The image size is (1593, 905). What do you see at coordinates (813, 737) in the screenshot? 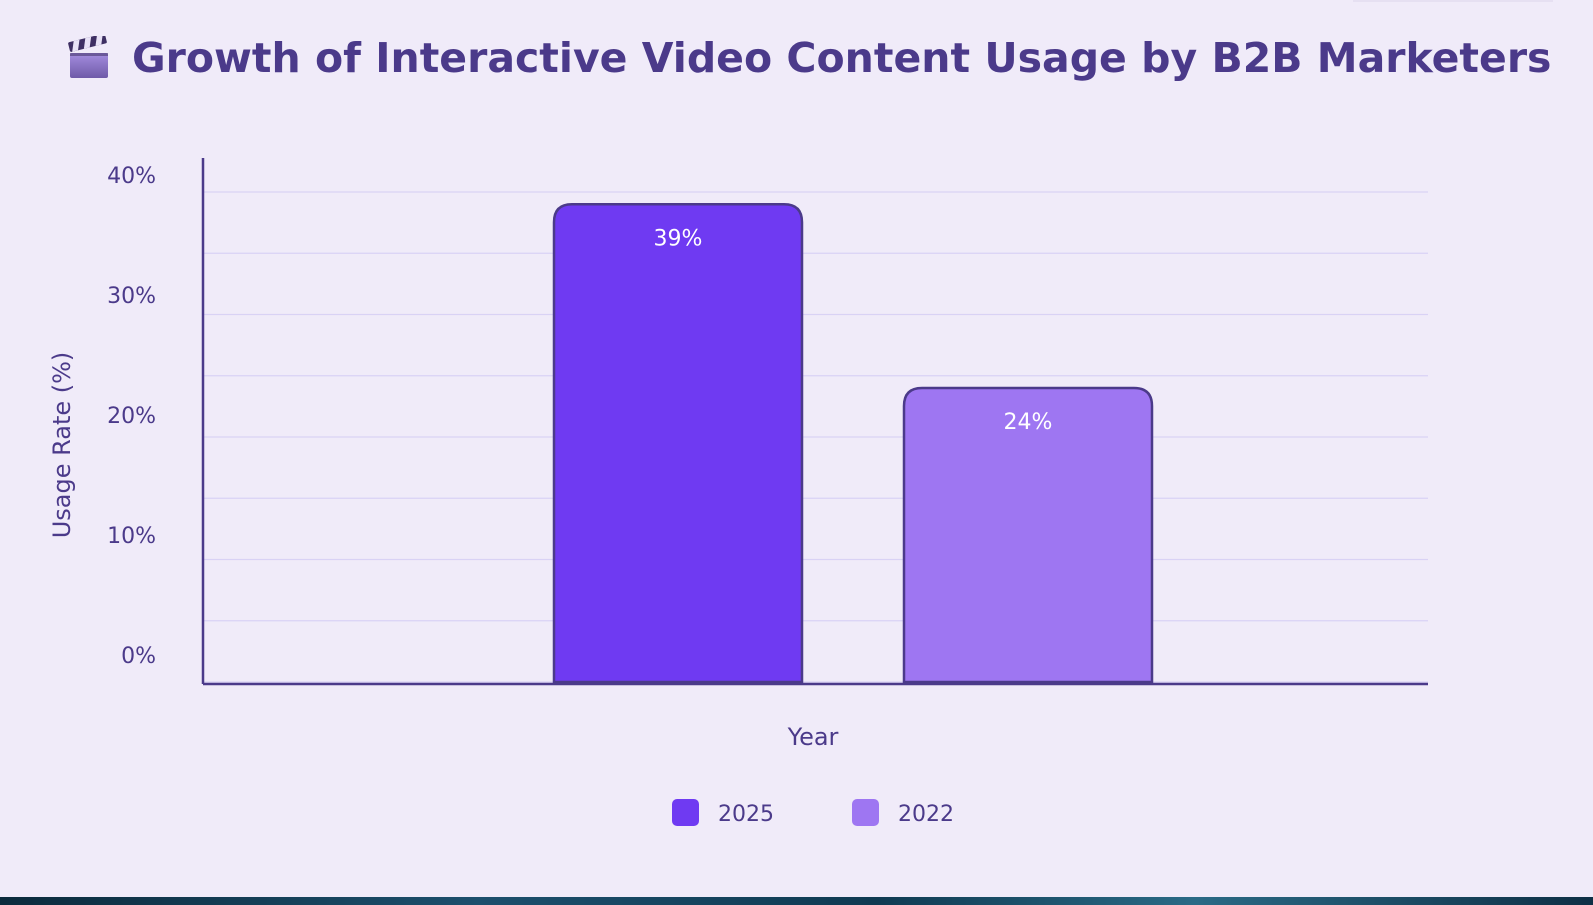
I see `x-axis-label: Year` at bounding box center [813, 737].